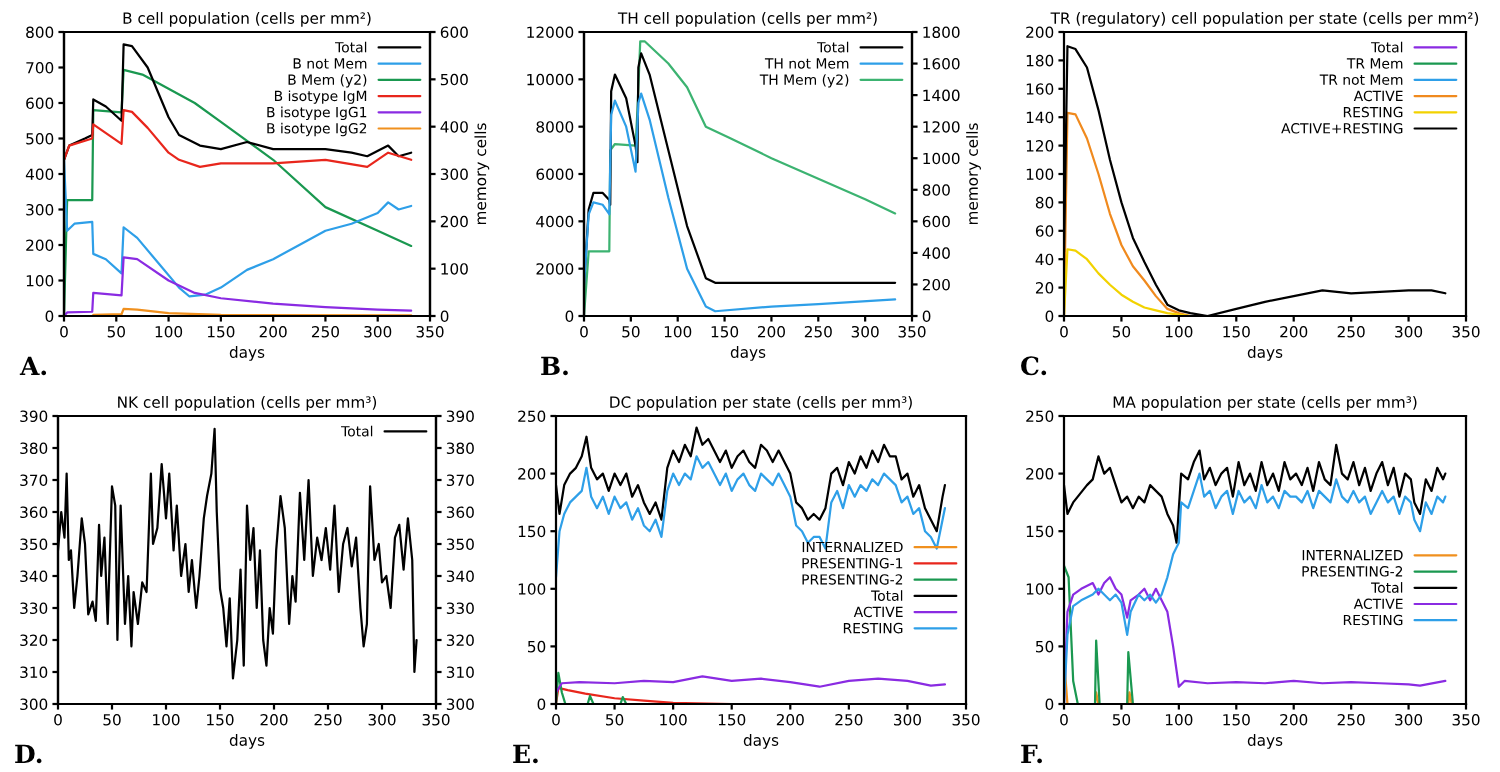  What do you see at coordinates (28, 754) in the screenshot?
I see `text: D.` at bounding box center [28, 754].